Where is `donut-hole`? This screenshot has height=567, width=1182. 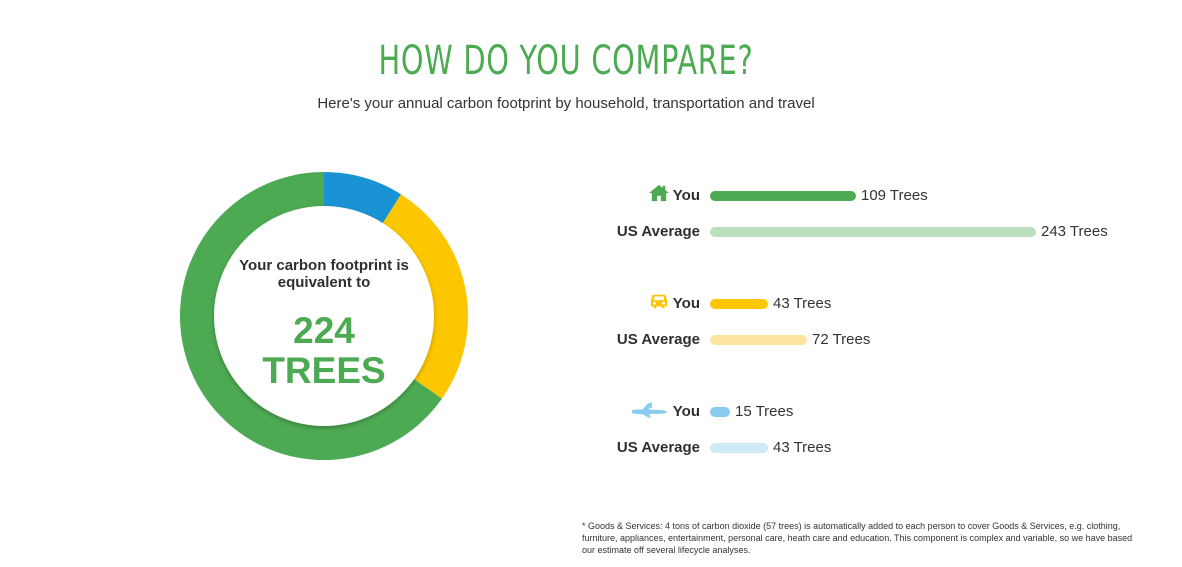 donut-hole is located at coordinates (324, 316).